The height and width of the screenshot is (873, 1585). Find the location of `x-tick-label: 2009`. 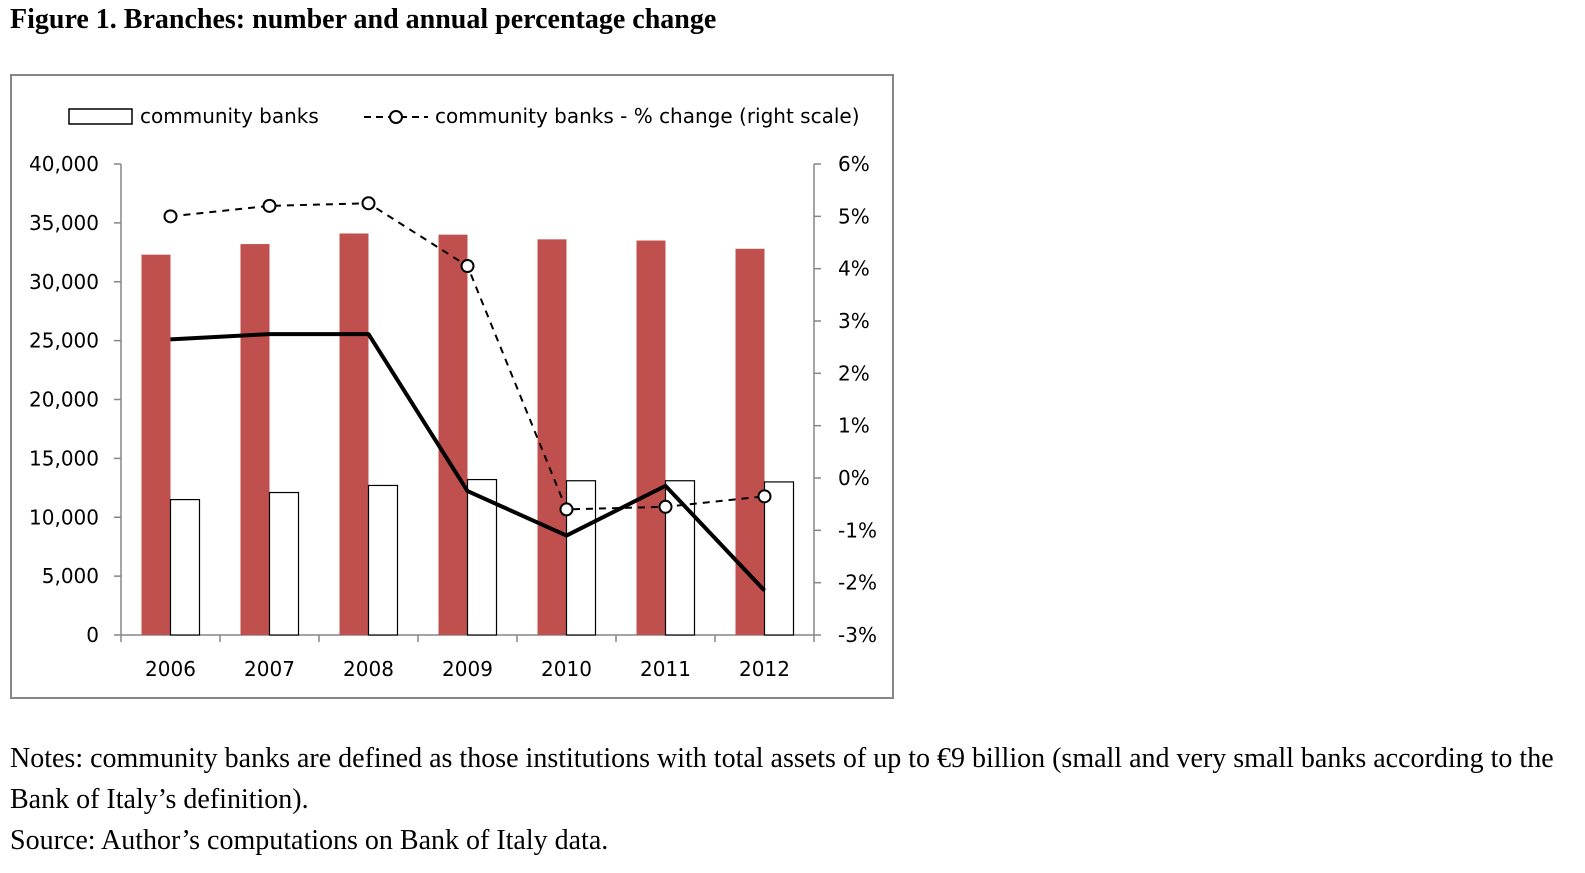

x-tick-label: 2009 is located at coordinates (467, 669).